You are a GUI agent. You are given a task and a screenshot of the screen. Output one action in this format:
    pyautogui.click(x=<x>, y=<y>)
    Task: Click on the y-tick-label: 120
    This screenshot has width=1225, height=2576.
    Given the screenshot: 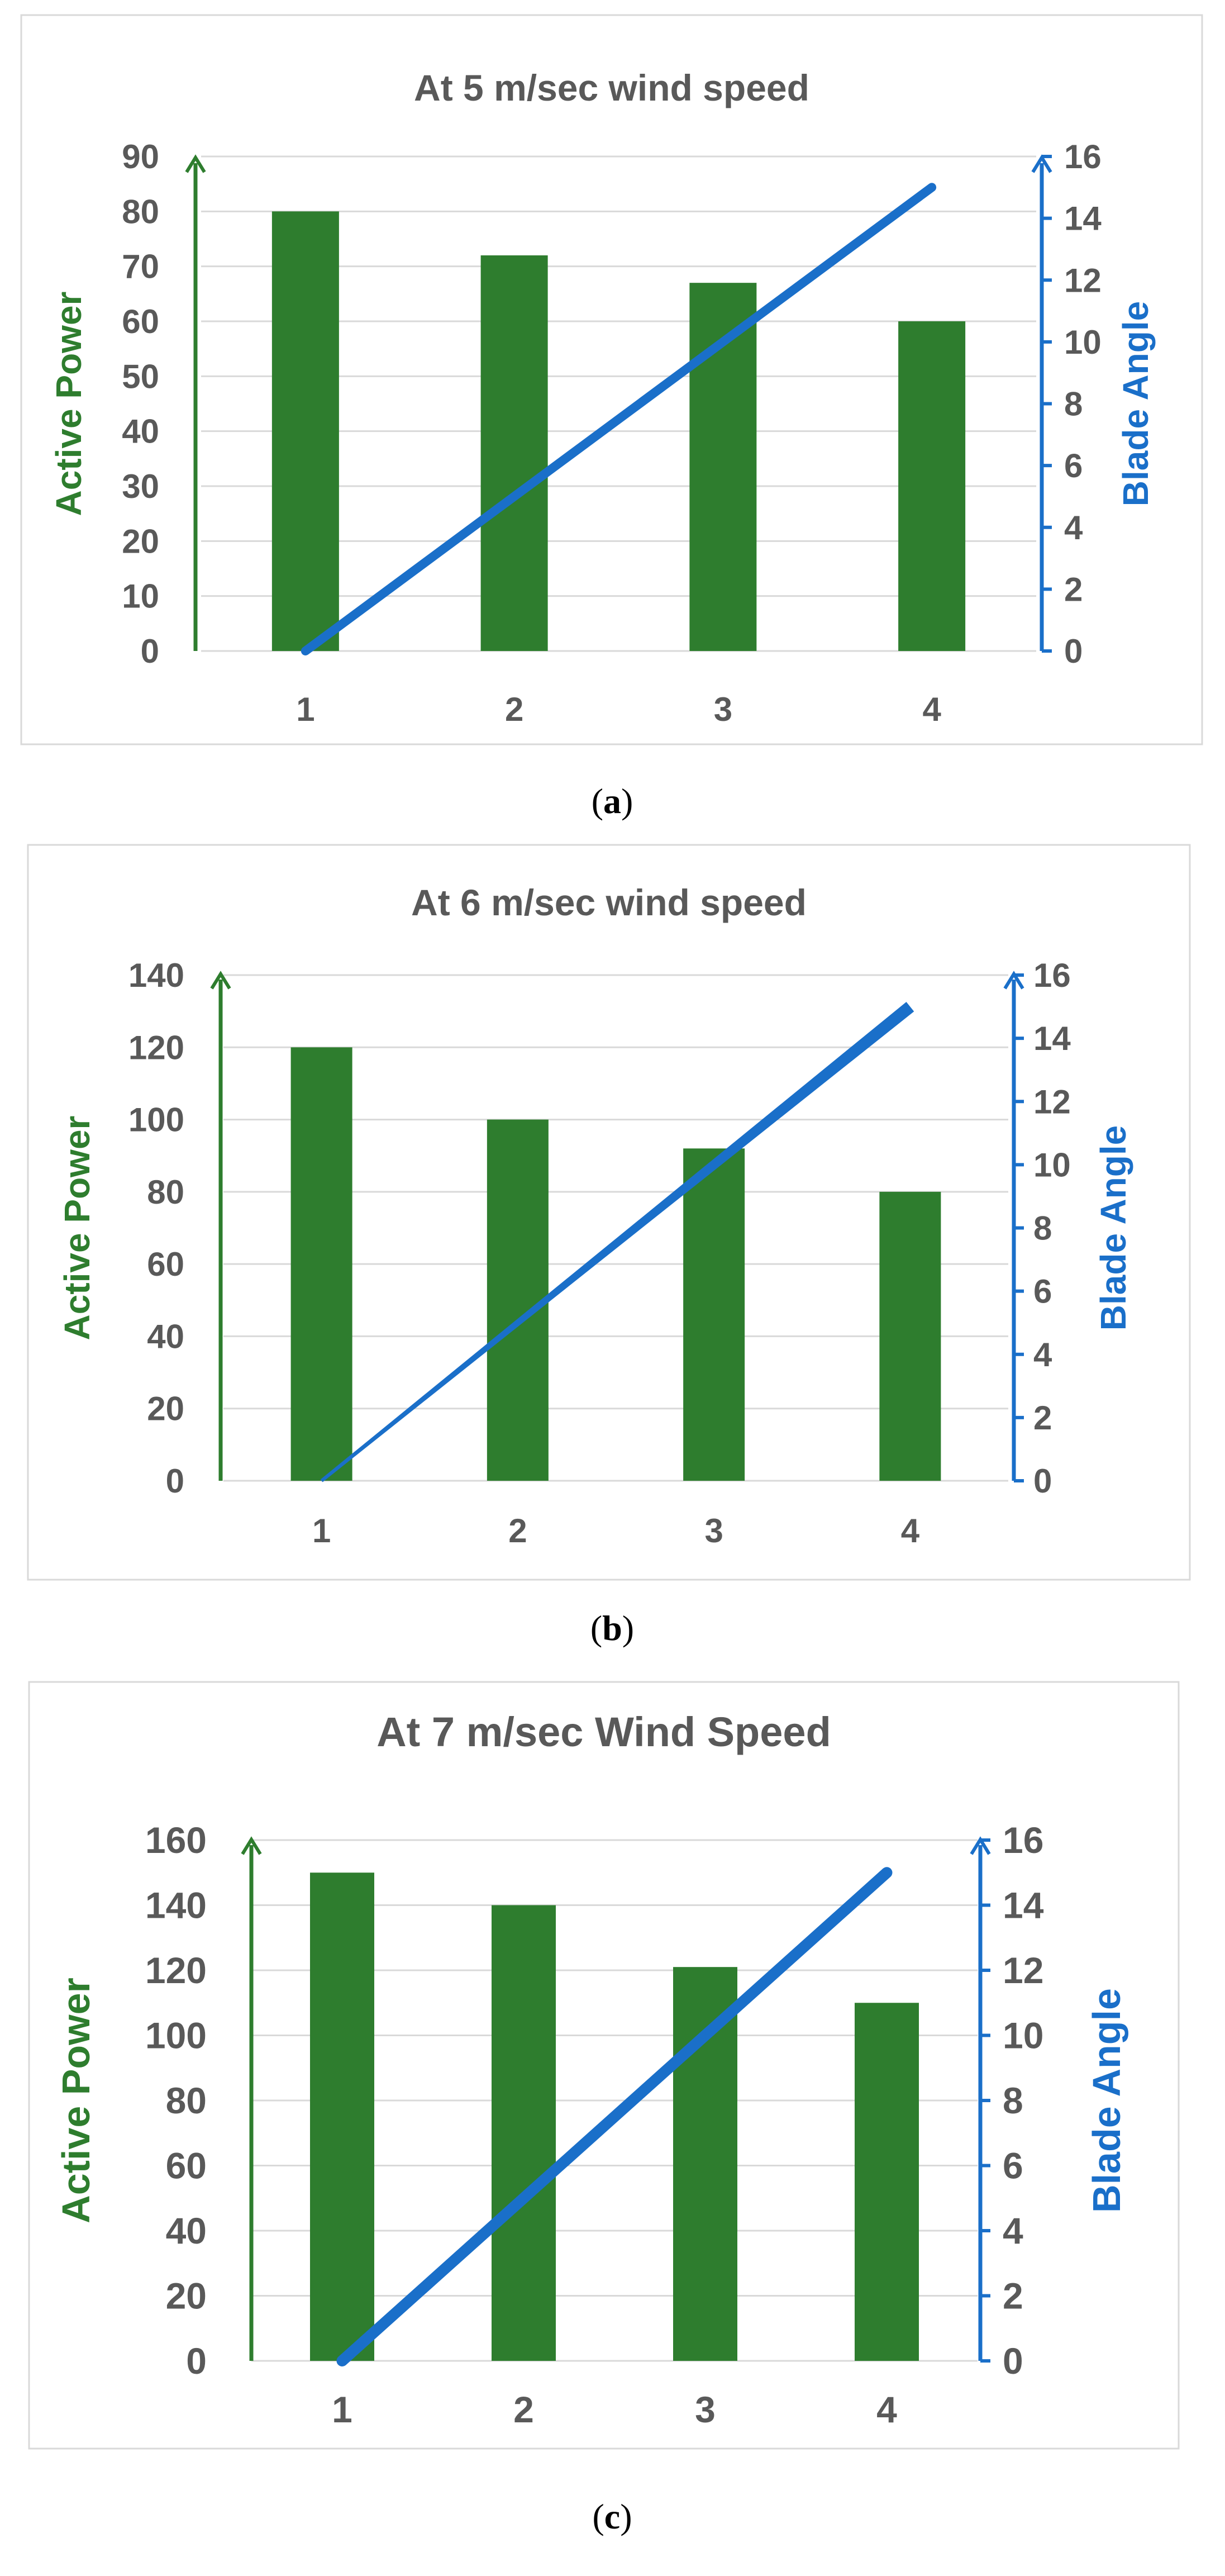 What is the action you would take?
    pyautogui.click(x=156, y=1047)
    